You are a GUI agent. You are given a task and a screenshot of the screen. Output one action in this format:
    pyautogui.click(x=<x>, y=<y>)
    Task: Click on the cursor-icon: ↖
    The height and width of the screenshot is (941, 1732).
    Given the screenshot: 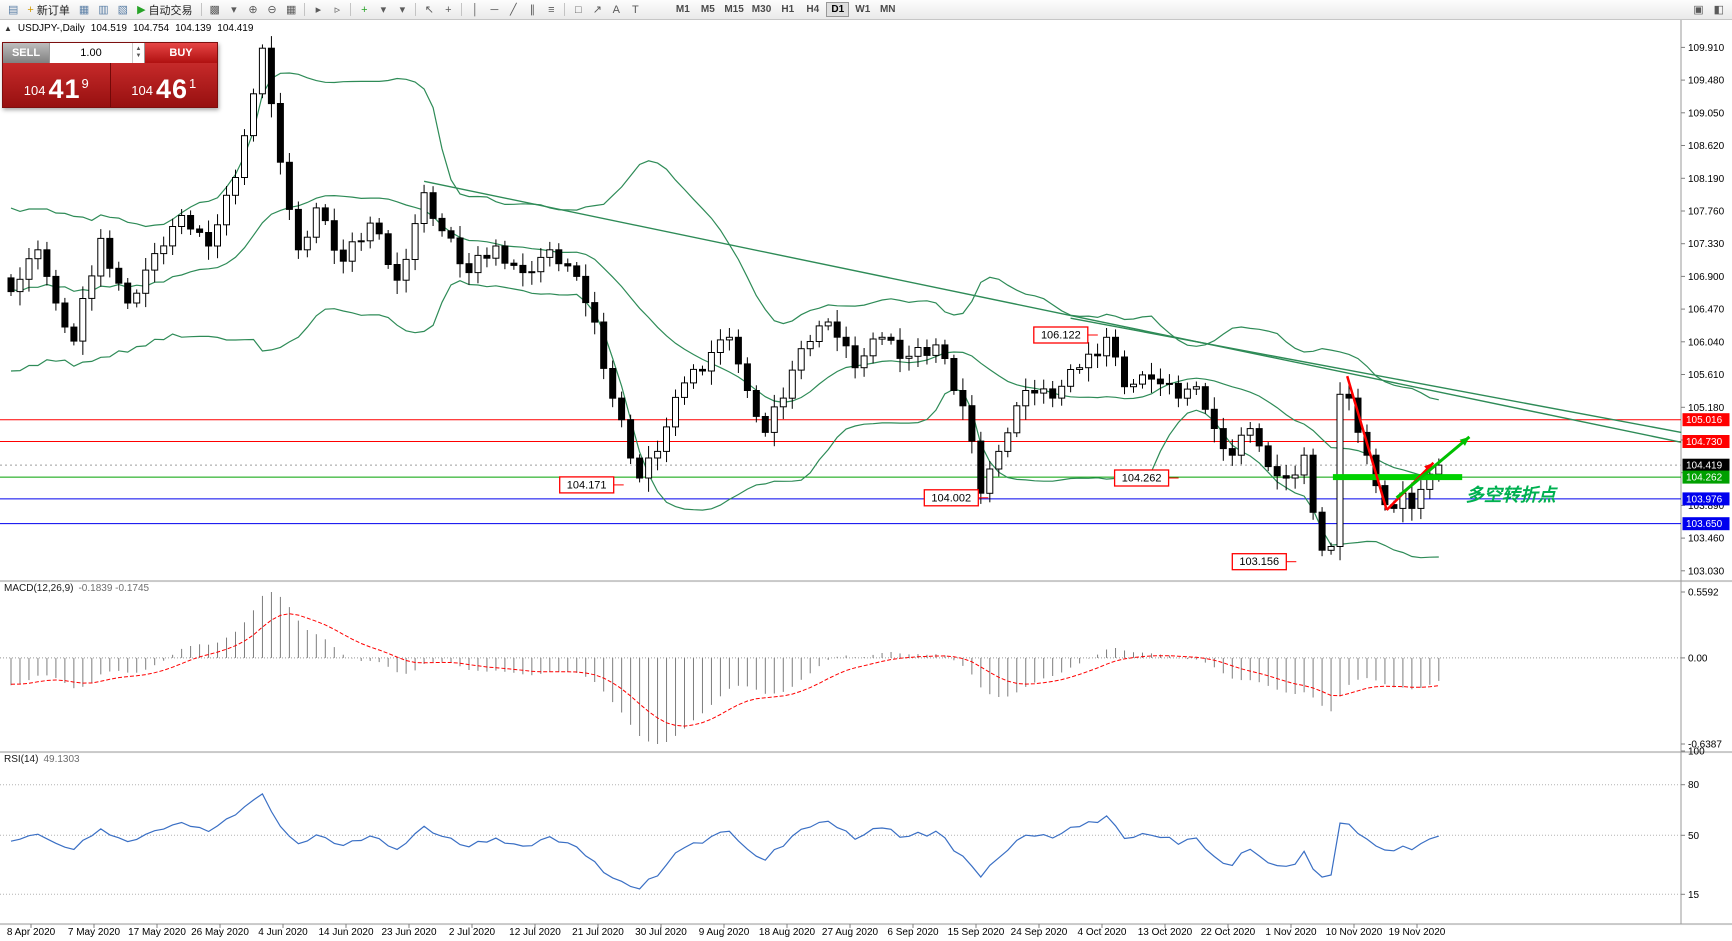 What is the action you would take?
    pyautogui.click(x=429, y=10)
    